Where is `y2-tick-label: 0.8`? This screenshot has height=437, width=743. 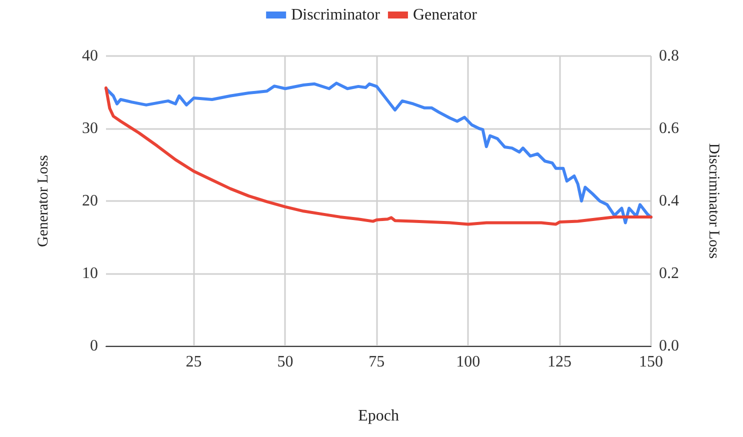
y2-tick-label: 0.8 is located at coordinates (669, 56).